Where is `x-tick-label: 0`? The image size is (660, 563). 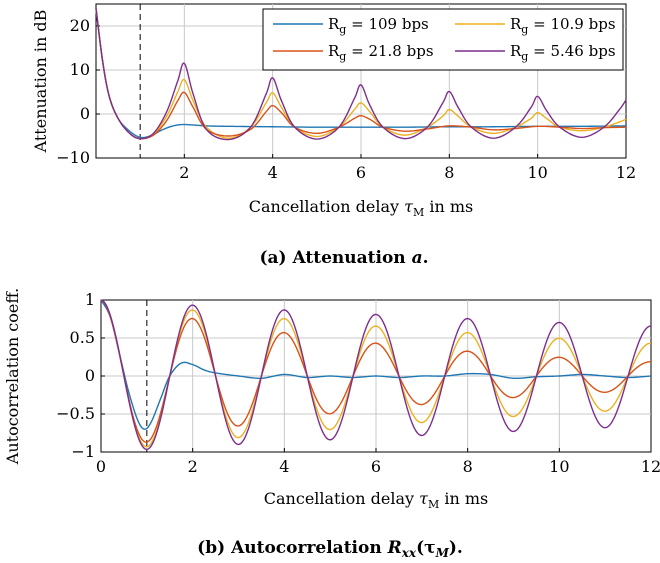 x-tick-label: 0 is located at coordinates (101, 466).